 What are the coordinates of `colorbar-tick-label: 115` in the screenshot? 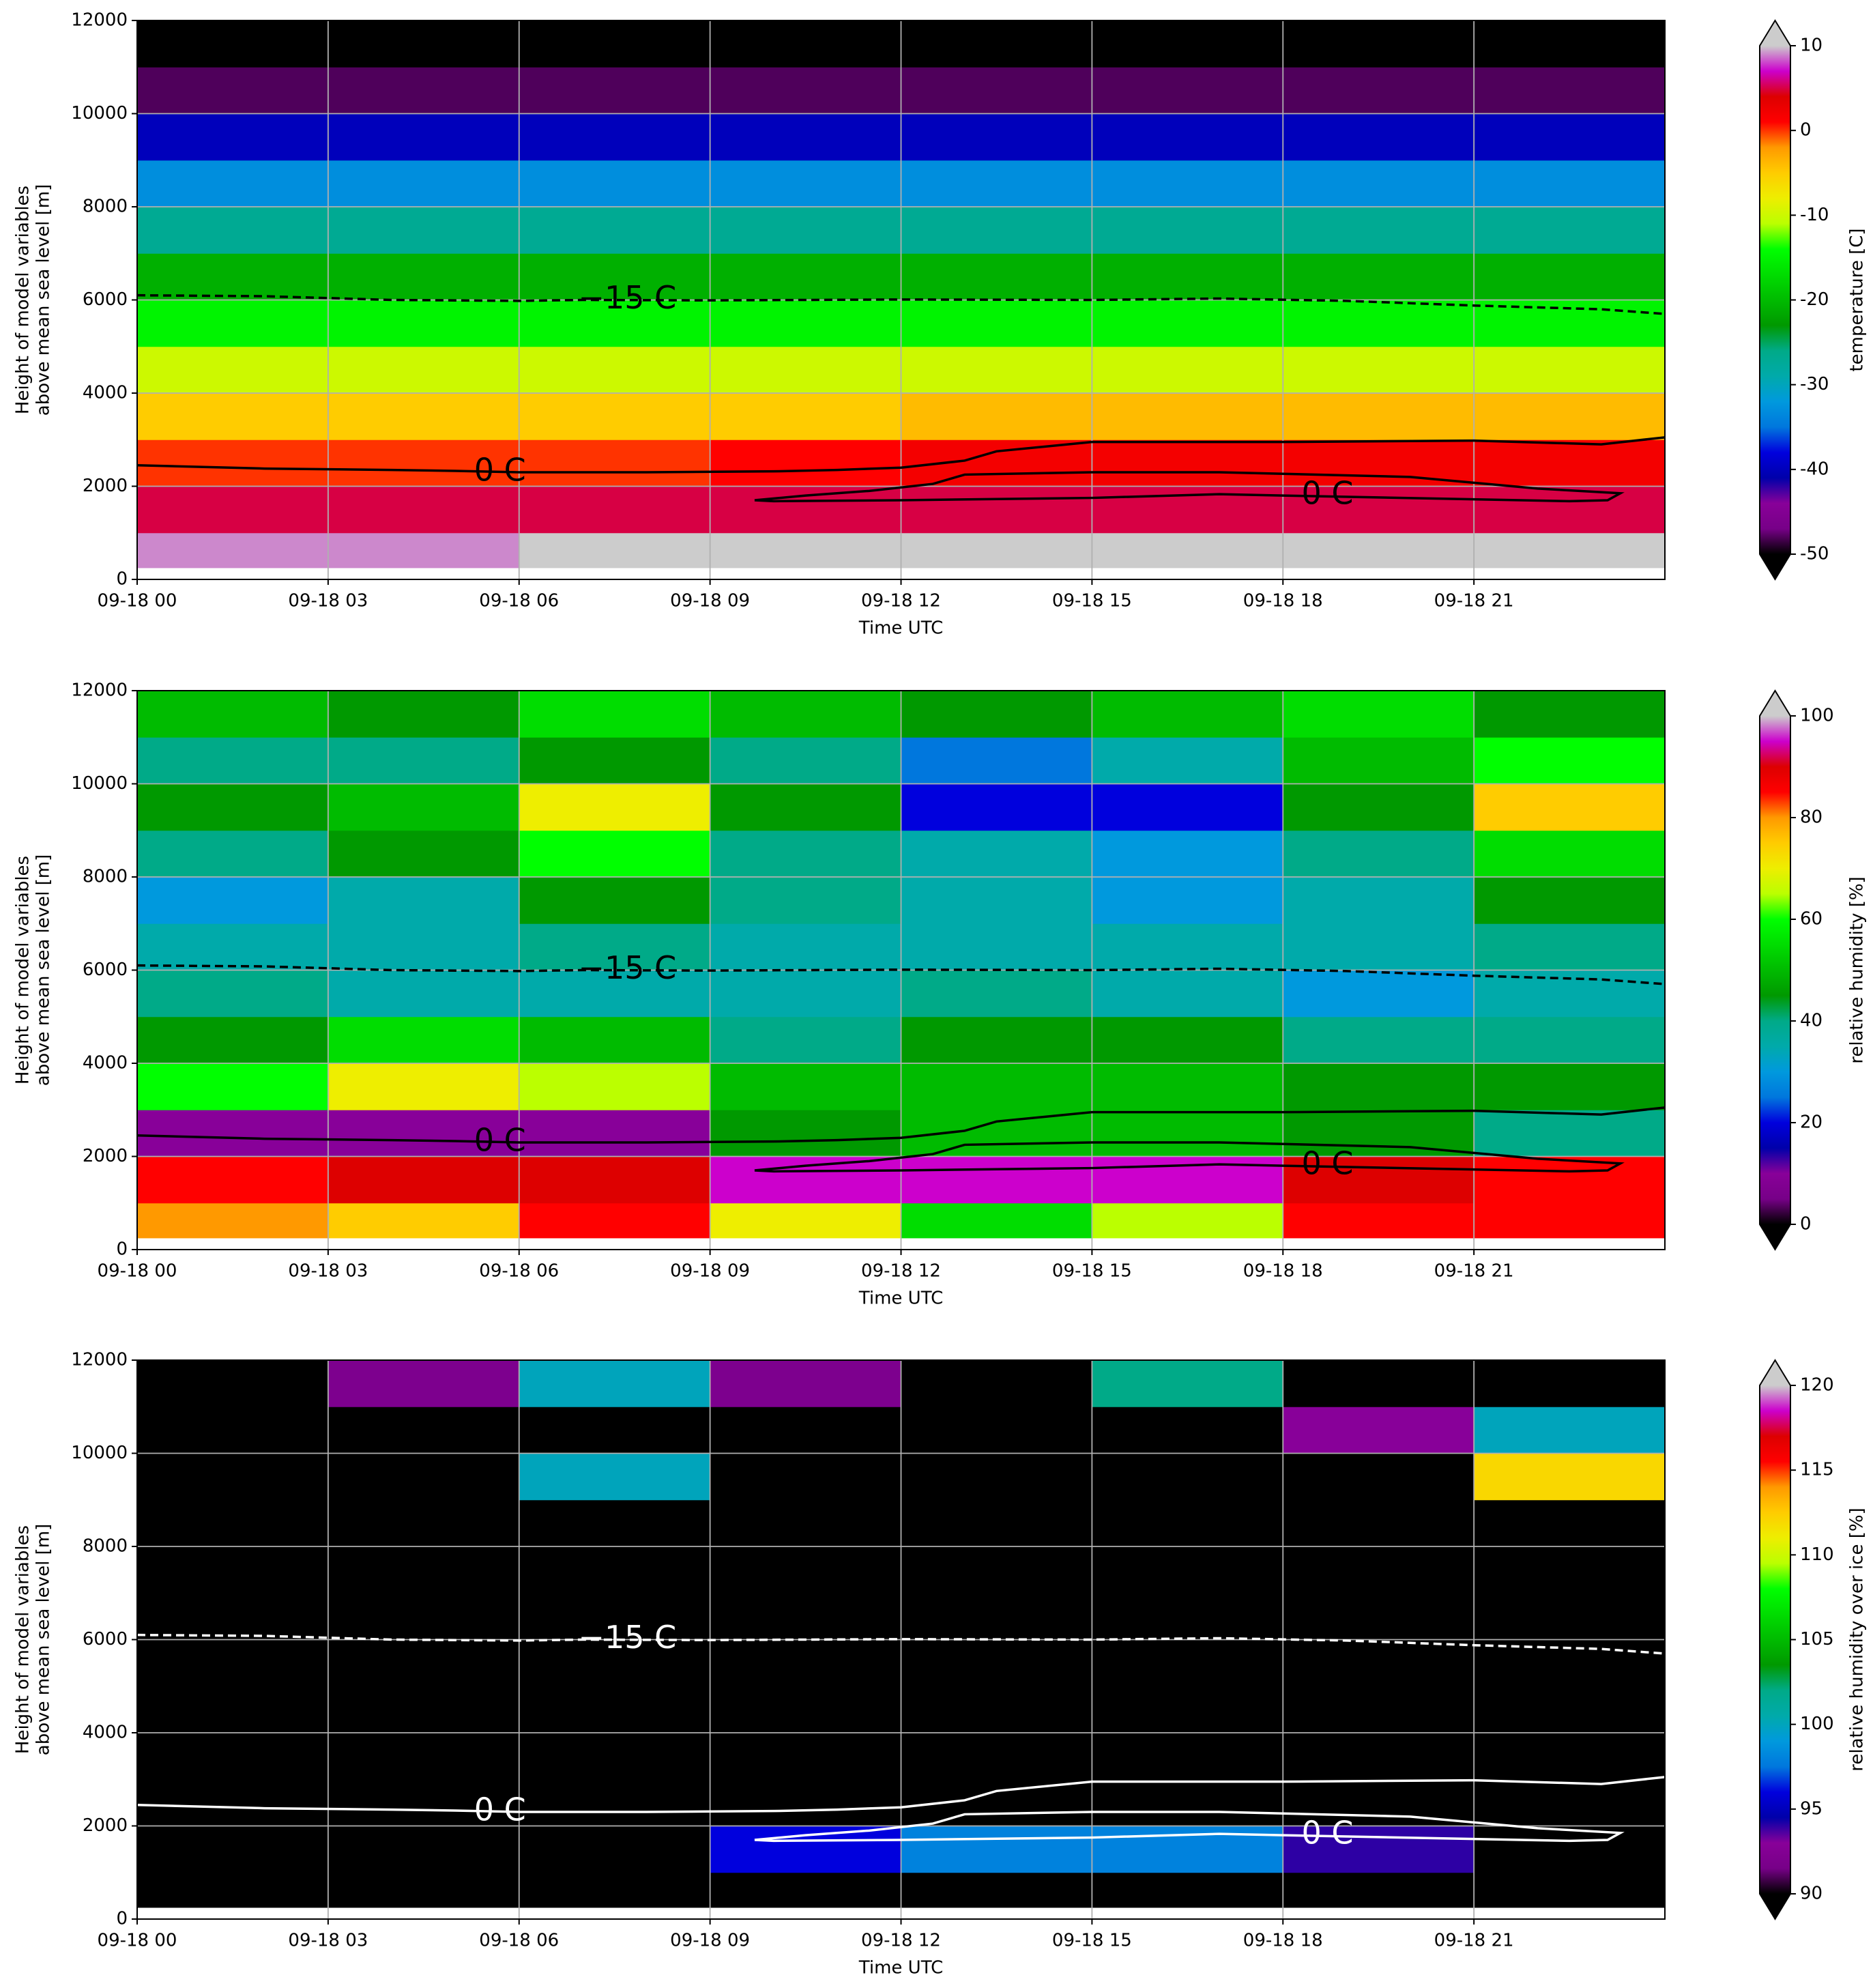 It's located at (1817, 1470).